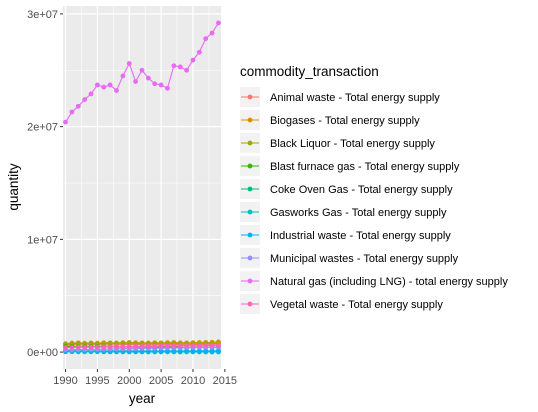 Image resolution: width=538 pixels, height=412 pixels. I want to click on legend-label: Blast furnace gas - Total energy supply, so click(365, 167).